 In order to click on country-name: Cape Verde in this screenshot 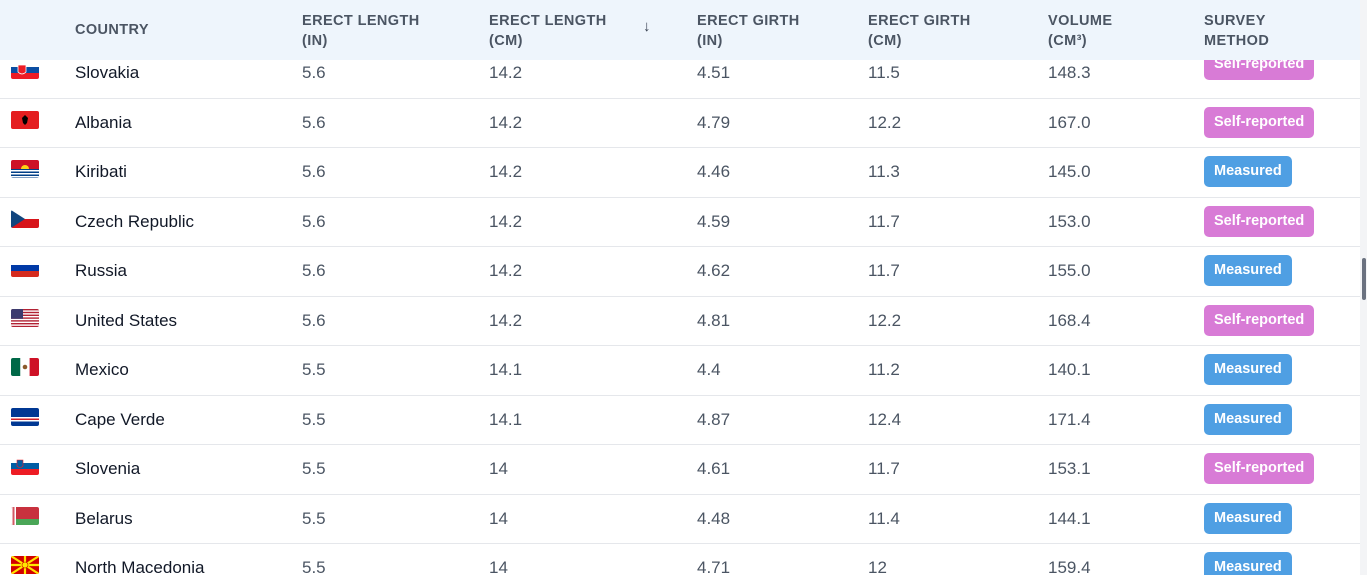, I will do `click(120, 419)`.